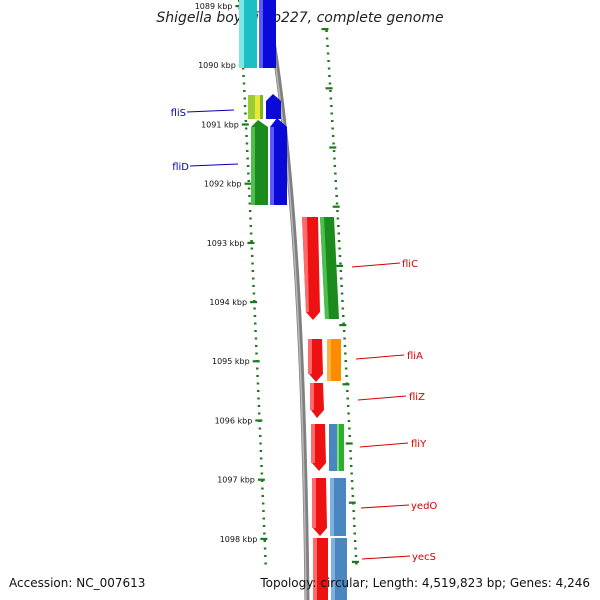 Image resolution: width=600 pixels, height=600 pixels. What do you see at coordinates (340, 447) in the screenshot?
I see `gene-block-green-fliY` at bounding box center [340, 447].